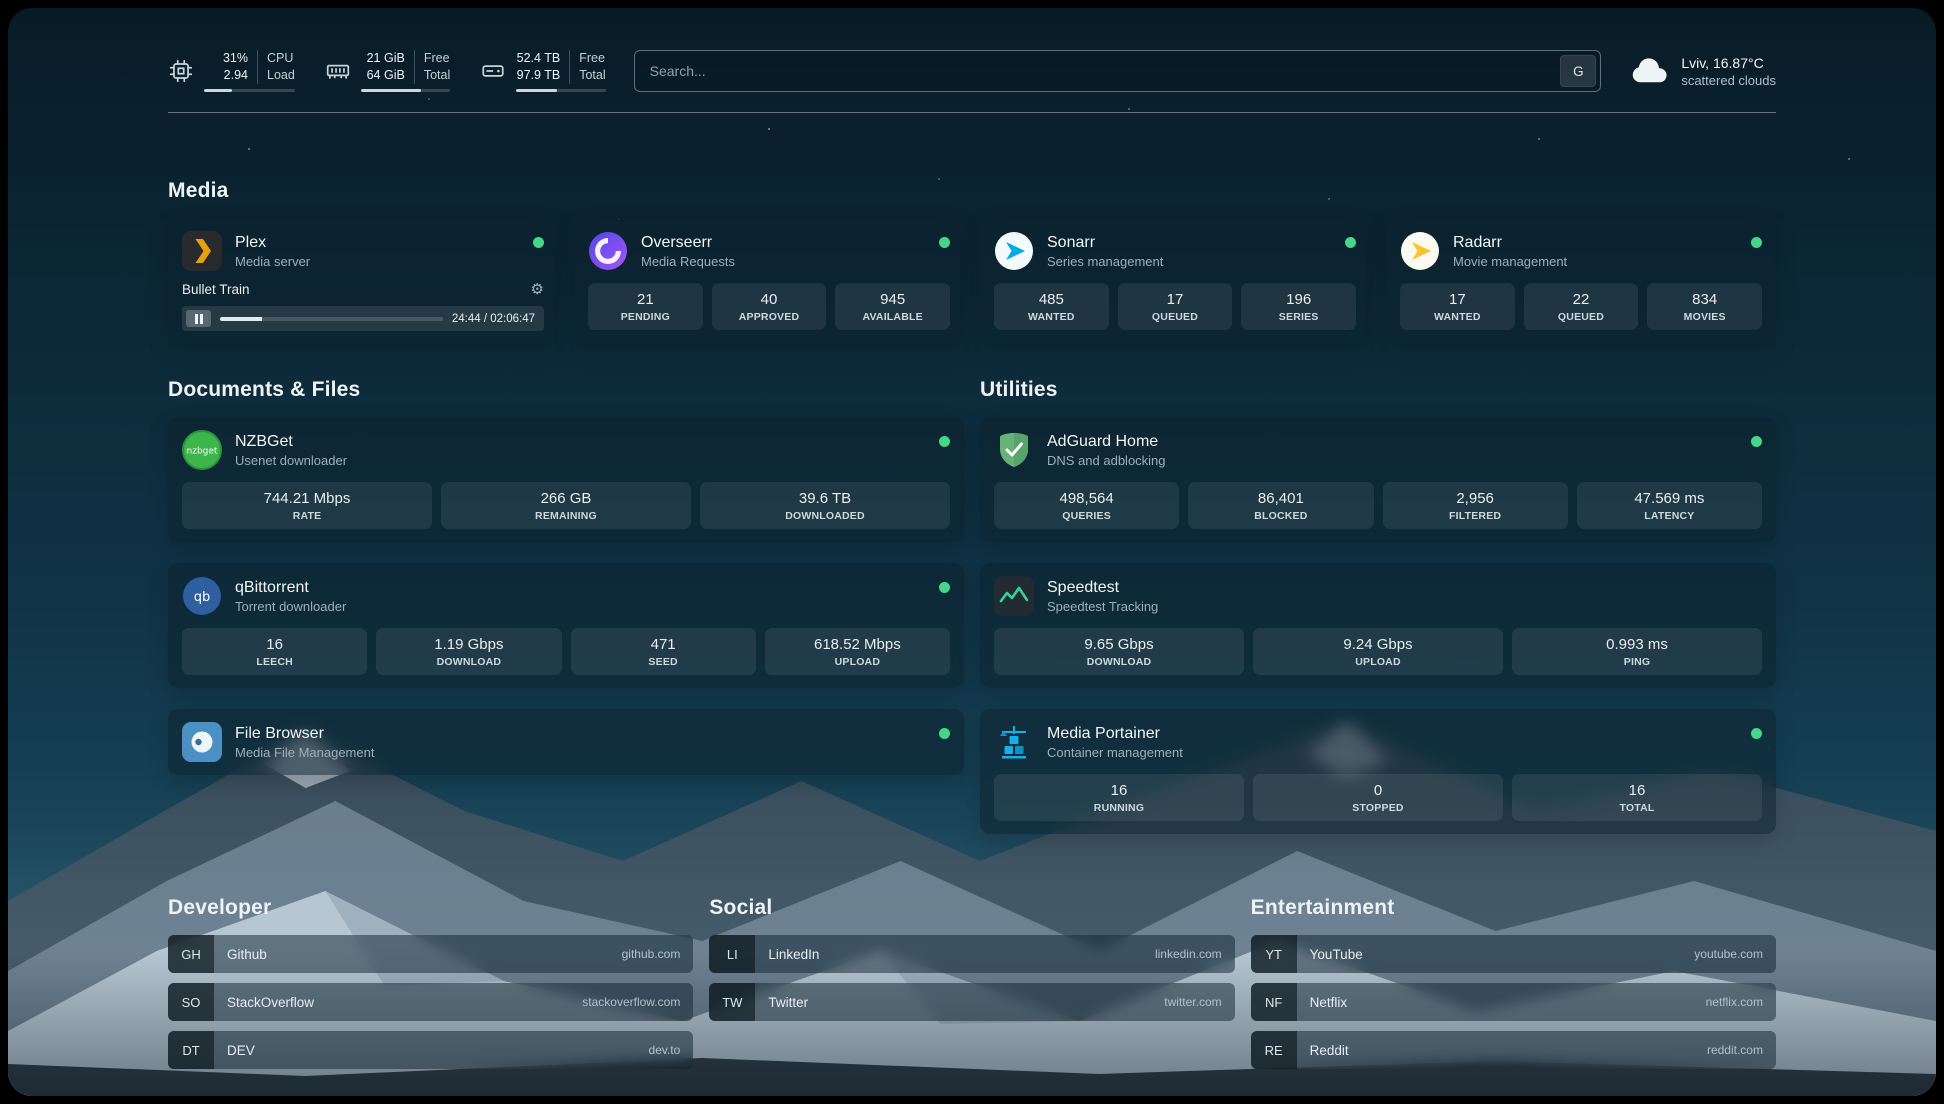 Image resolution: width=1944 pixels, height=1104 pixels. Describe the element at coordinates (331, 318) in the screenshot. I see `playback-progress-track` at that location.